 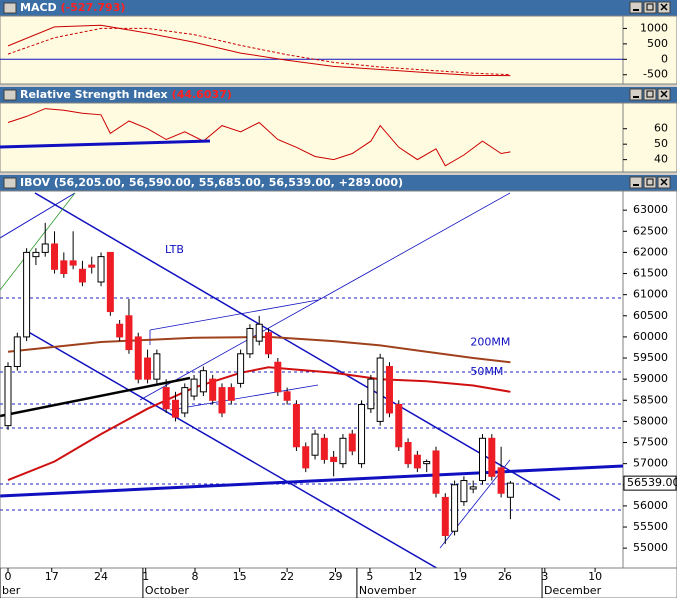 I want to click on x-tick-label: 12, so click(x=416, y=576).